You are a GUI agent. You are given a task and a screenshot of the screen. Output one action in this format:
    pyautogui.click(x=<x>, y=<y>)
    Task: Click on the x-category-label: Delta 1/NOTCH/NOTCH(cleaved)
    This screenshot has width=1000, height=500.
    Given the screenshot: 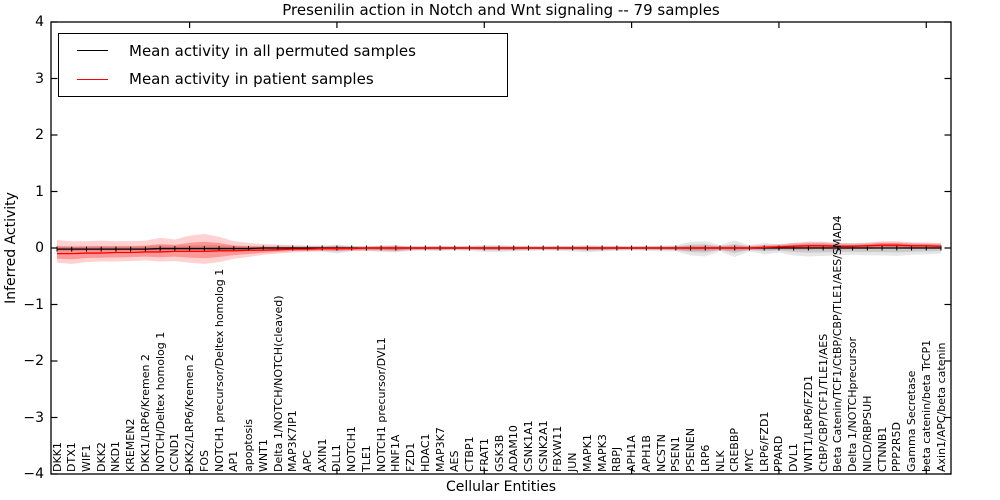 What is the action you would take?
    pyautogui.click(x=278, y=383)
    